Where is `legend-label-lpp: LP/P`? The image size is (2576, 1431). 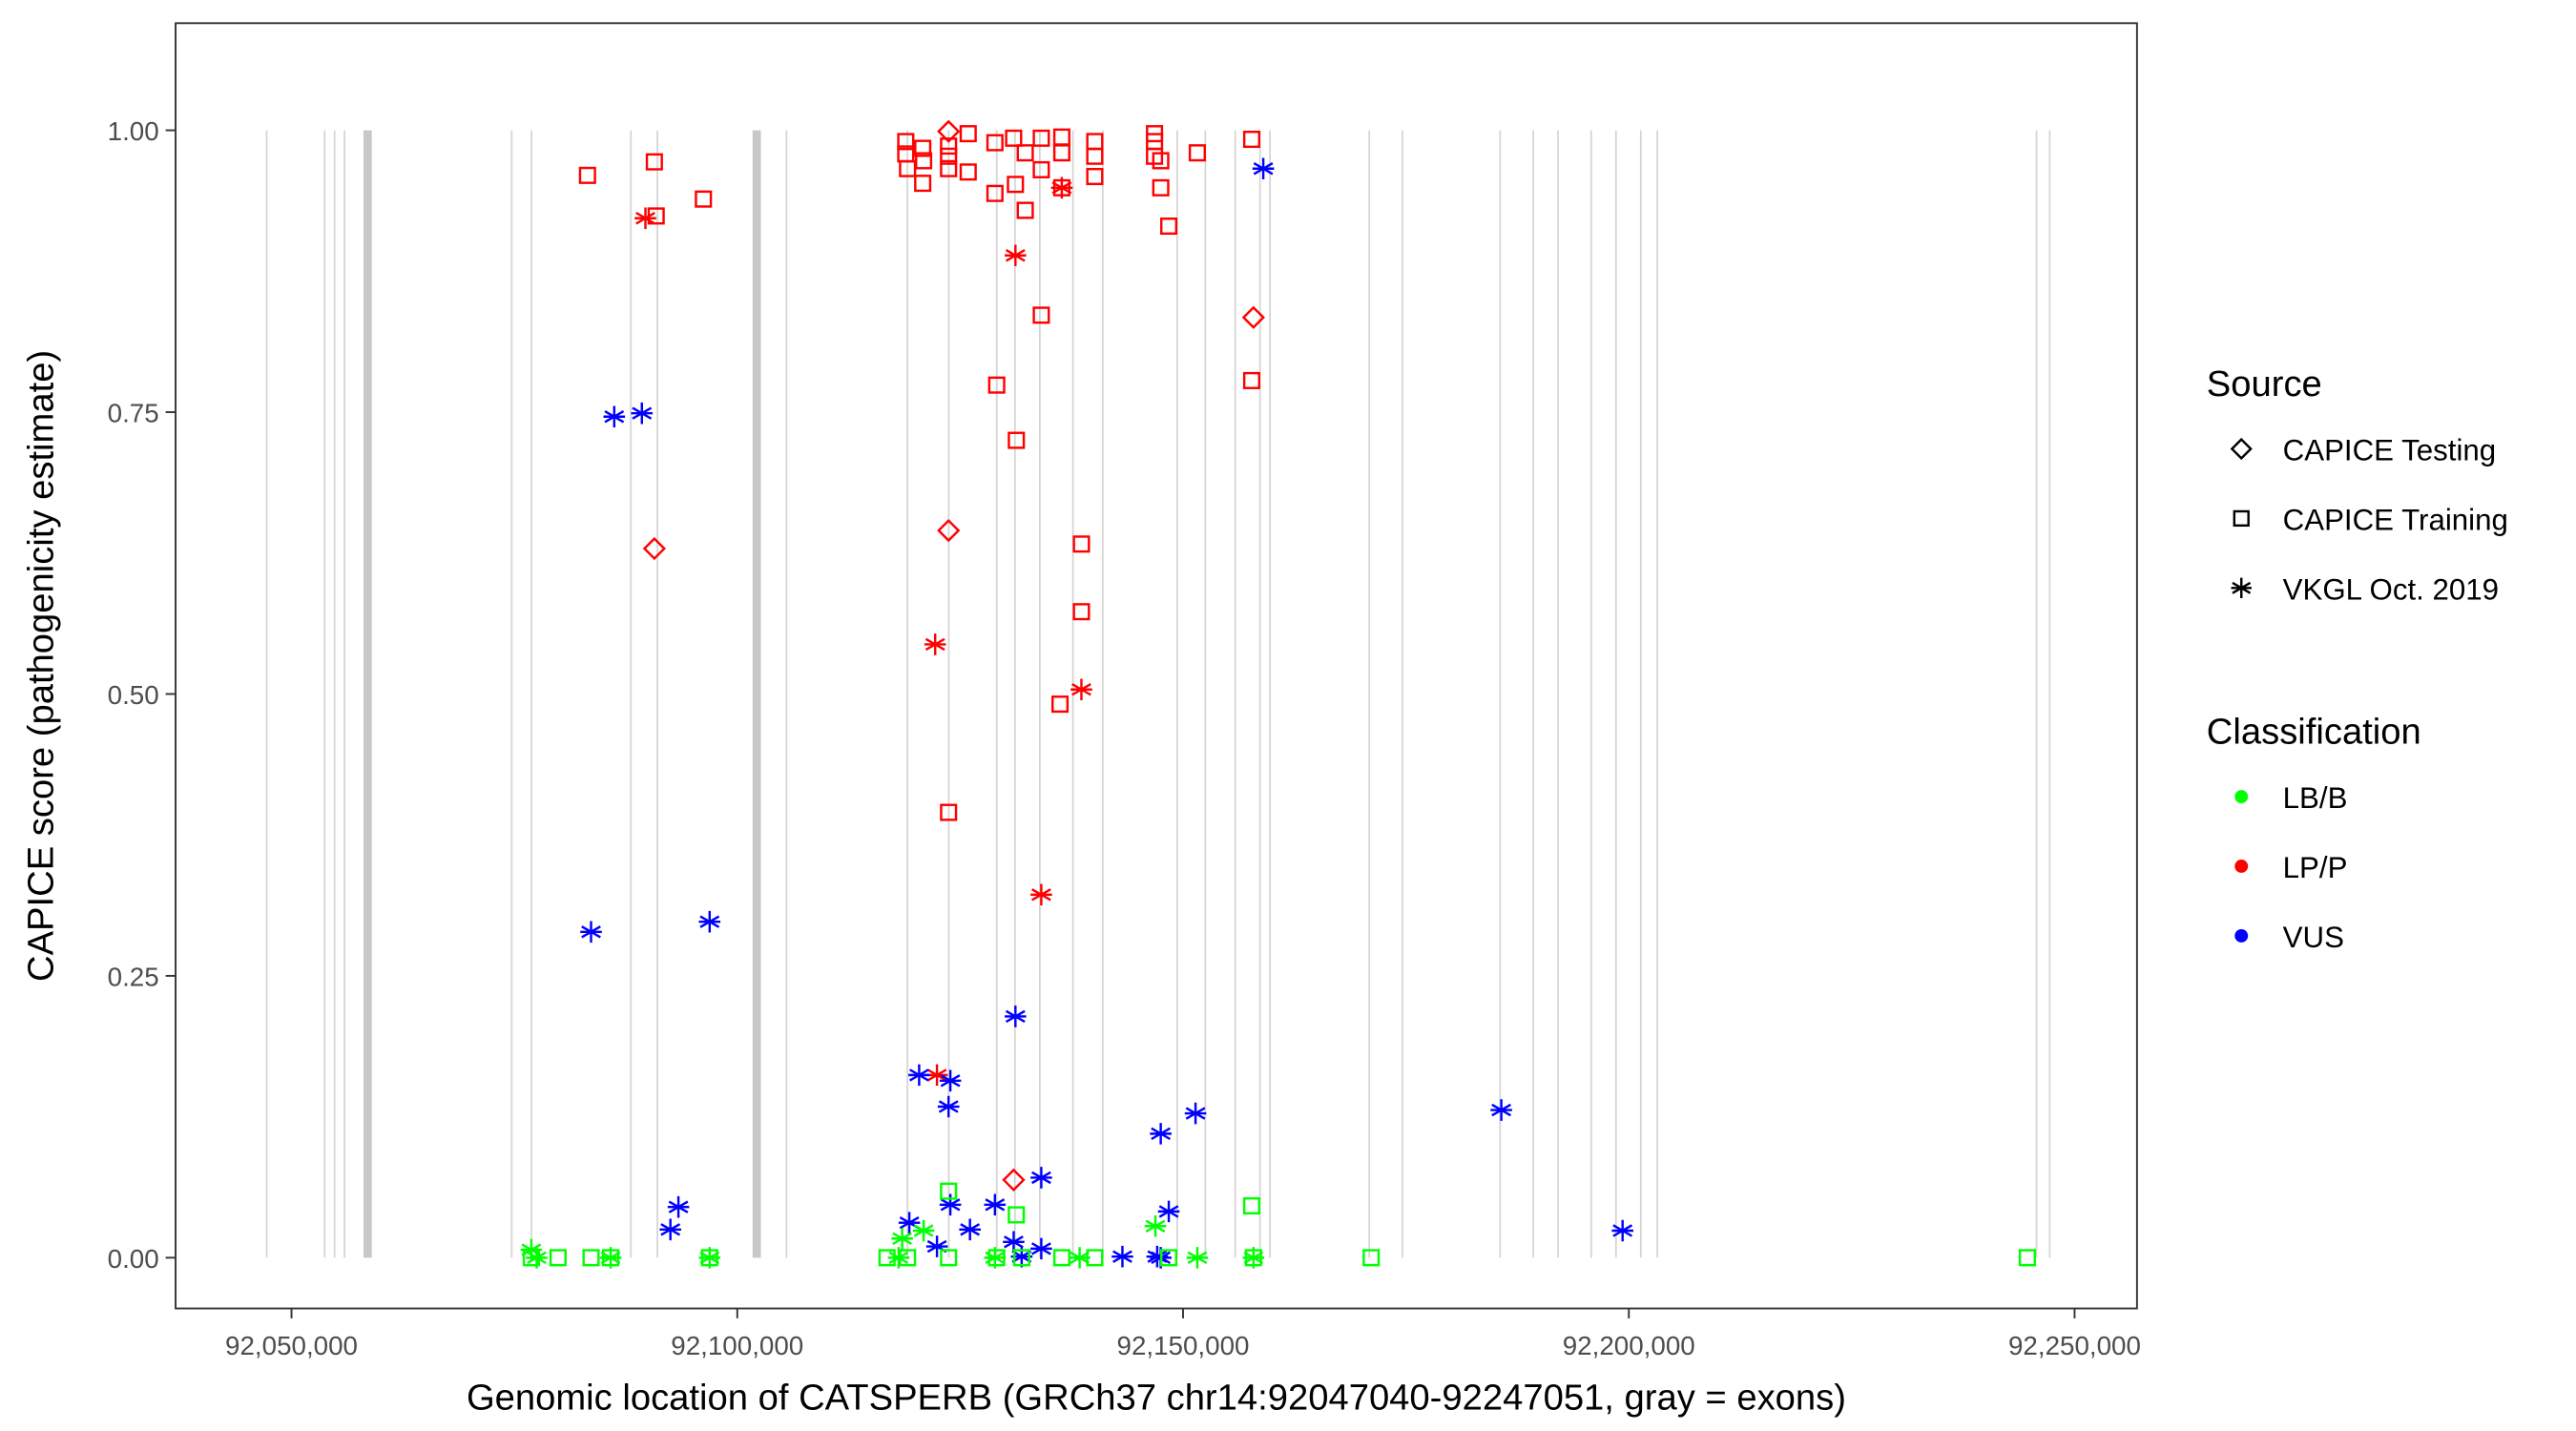
legend-label-lpp: LP/P is located at coordinates (2315, 867).